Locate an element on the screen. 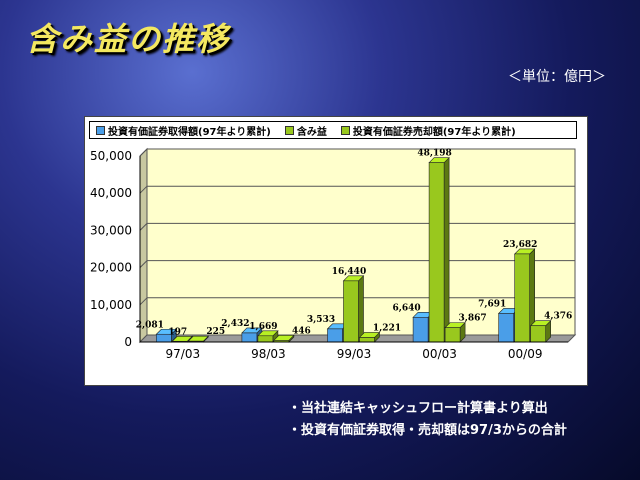 This screenshot has width=640, height=480. legend-label-acquired: 投資有価証券取得額(97年より累計) is located at coordinates (189, 132).